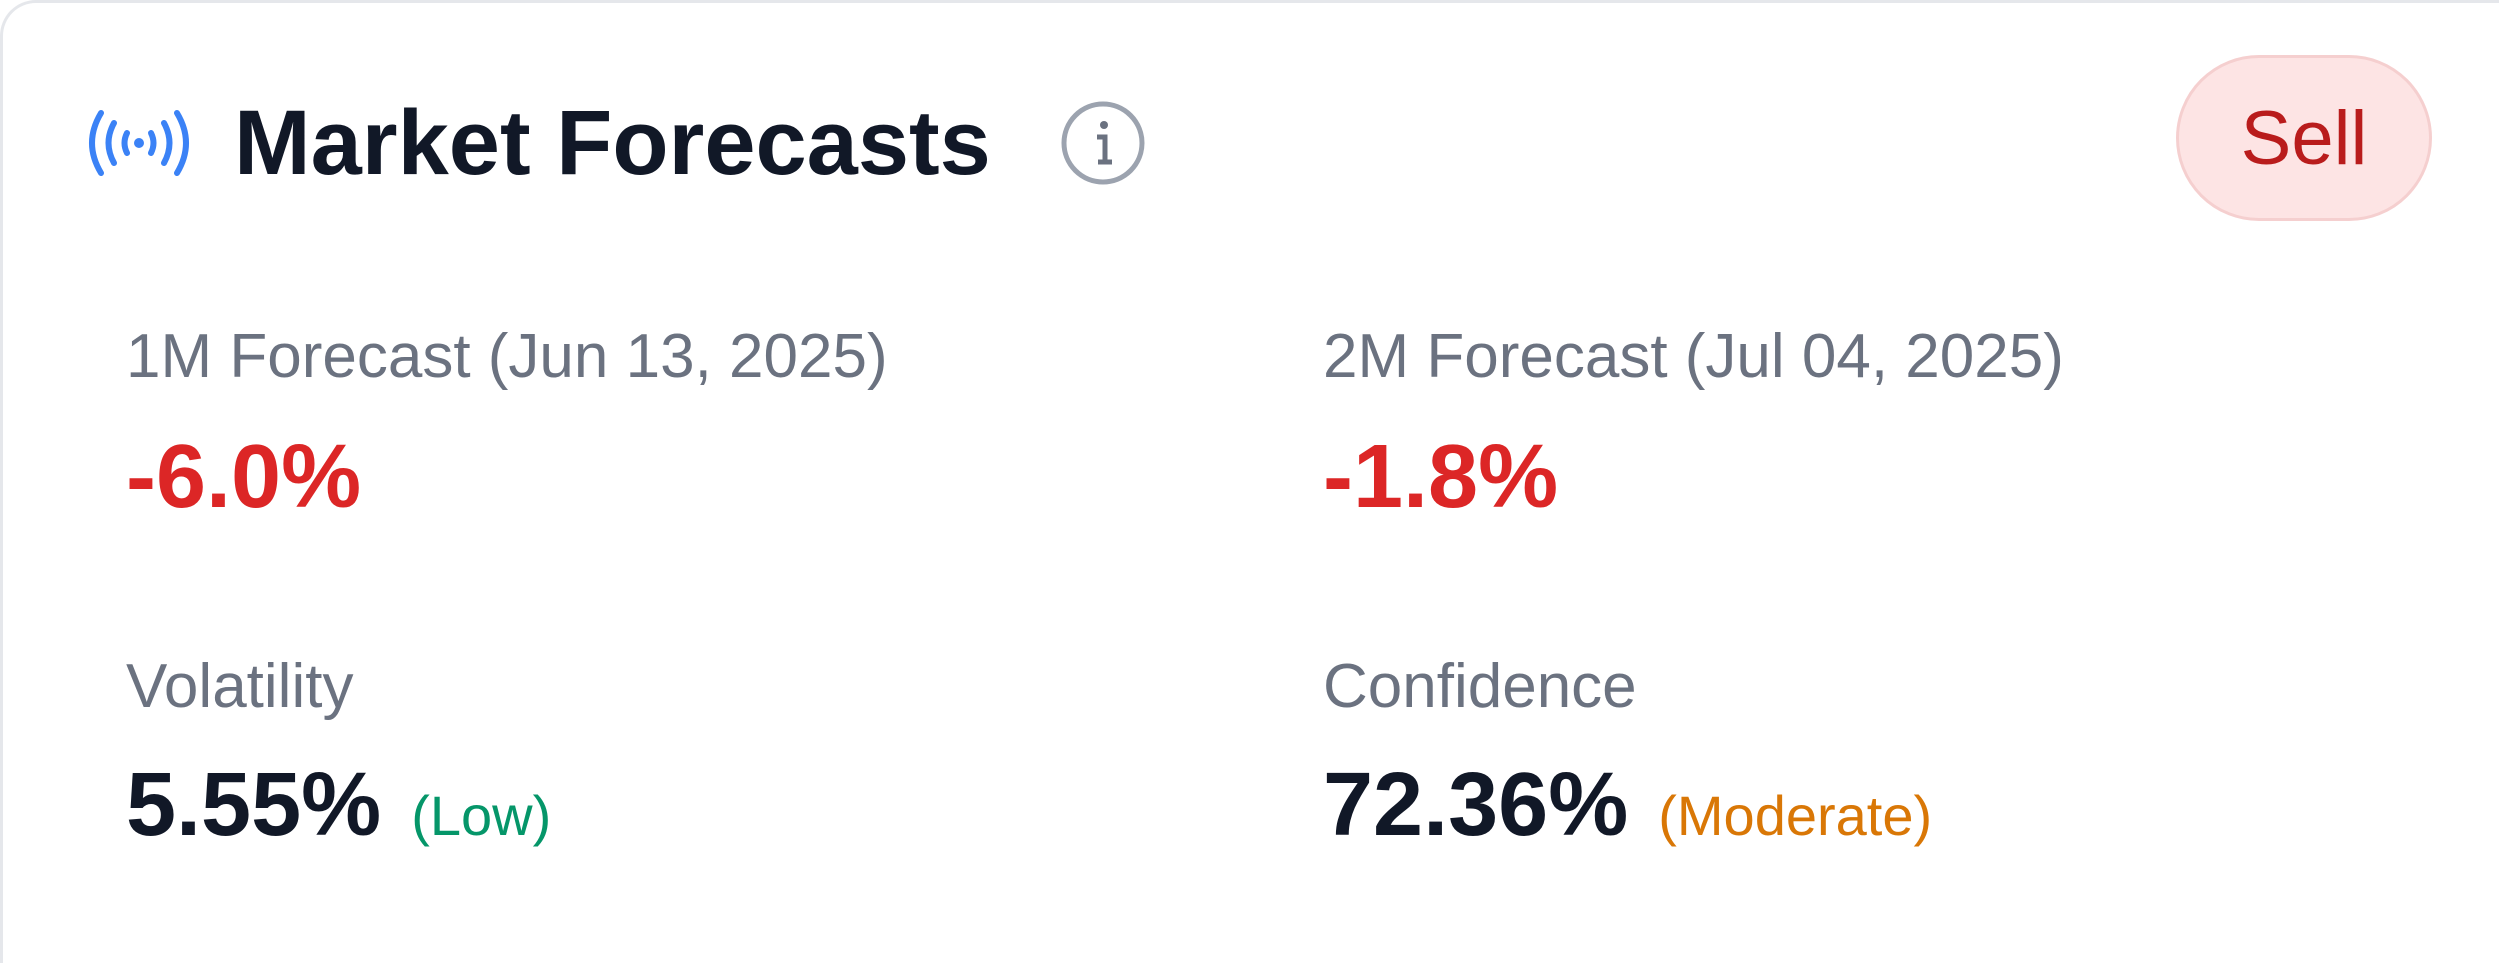 The height and width of the screenshot is (963, 2500). Describe the element at coordinates (1476, 805) in the screenshot. I see `metric-value: 72.36%` at that location.